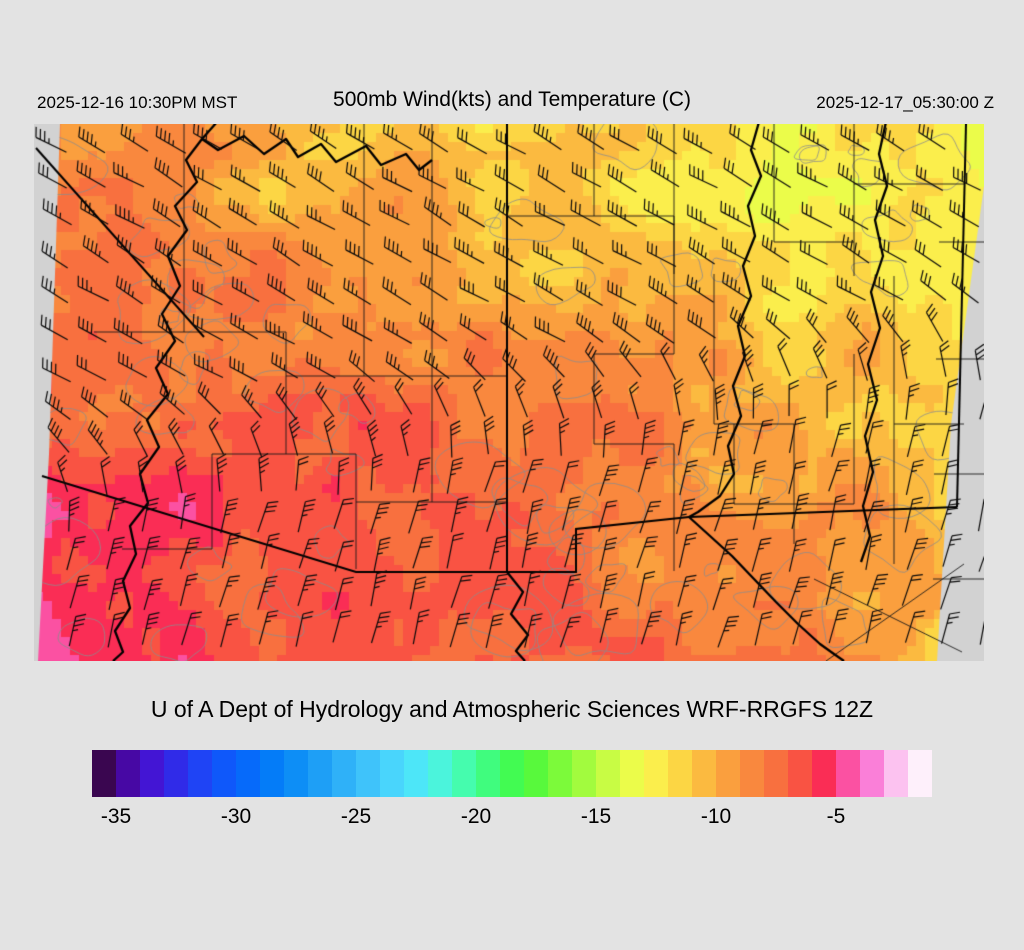 The height and width of the screenshot is (950, 1024). I want to click on colorbar-tick-label: -35, so click(116, 816).